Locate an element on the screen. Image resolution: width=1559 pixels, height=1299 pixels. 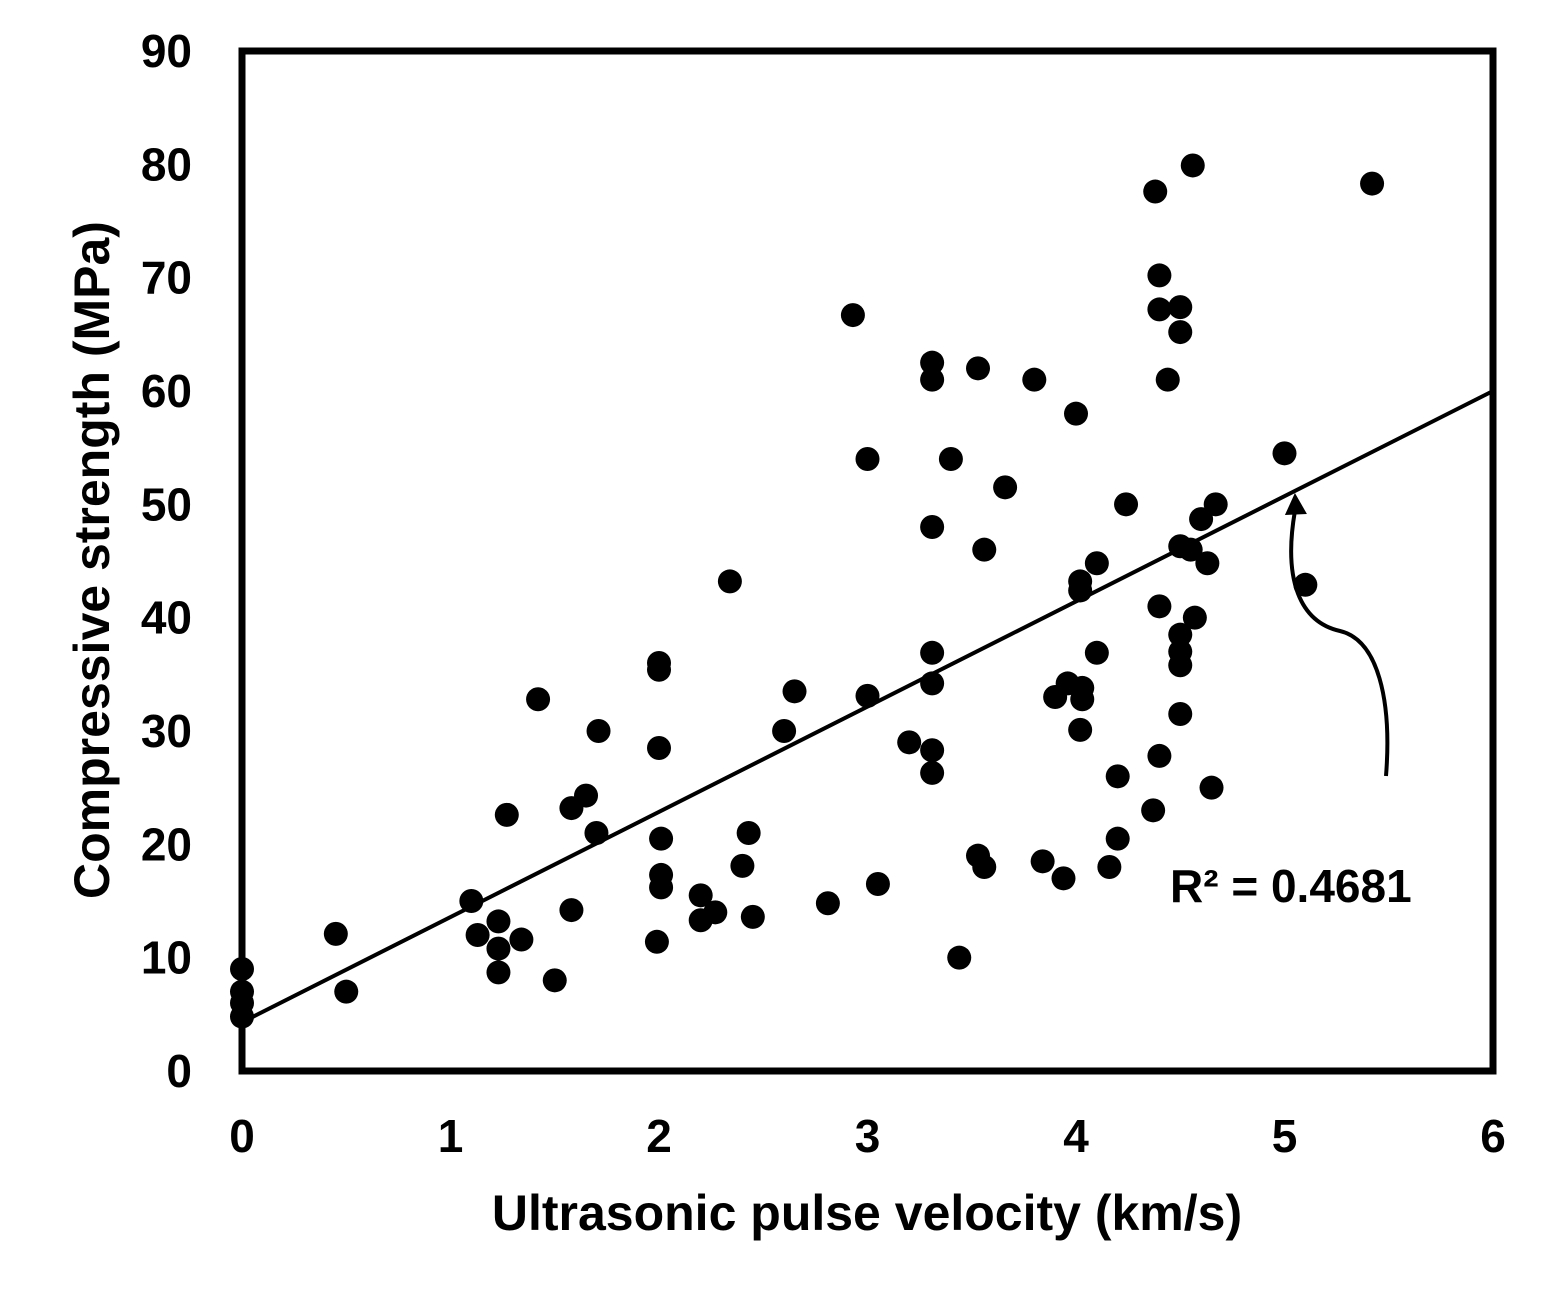
annotation-layer: R² = 0.4681 is located at coordinates (1291, 702).